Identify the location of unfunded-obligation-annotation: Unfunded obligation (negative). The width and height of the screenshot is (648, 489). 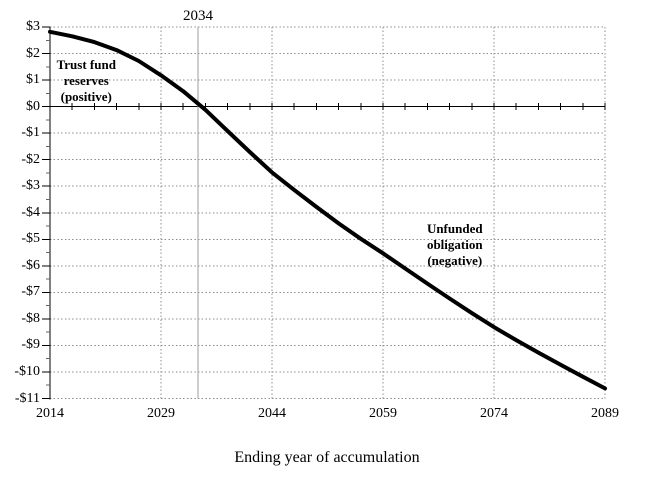
(454, 244).